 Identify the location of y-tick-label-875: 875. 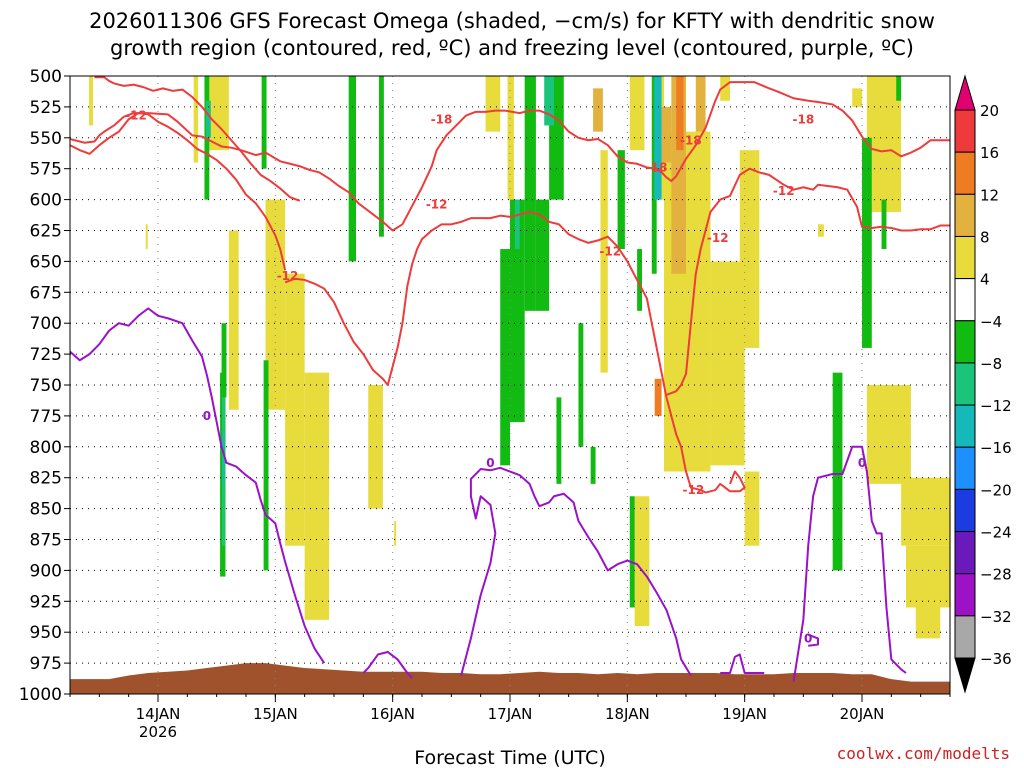
(46, 541).